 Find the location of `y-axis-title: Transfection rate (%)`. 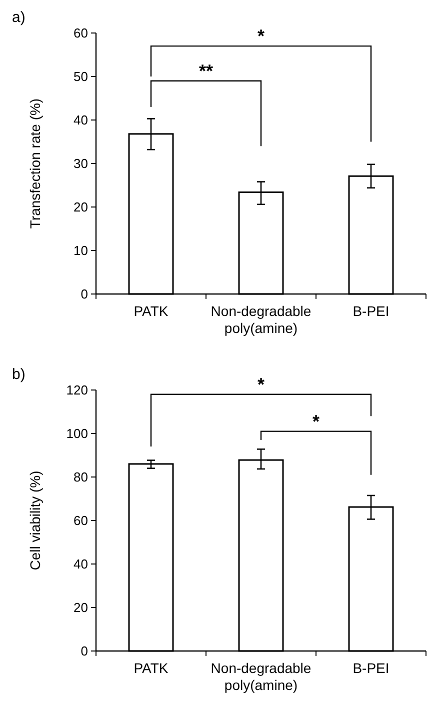

y-axis-title: Transfection rate (%) is located at coordinates (35, 163).